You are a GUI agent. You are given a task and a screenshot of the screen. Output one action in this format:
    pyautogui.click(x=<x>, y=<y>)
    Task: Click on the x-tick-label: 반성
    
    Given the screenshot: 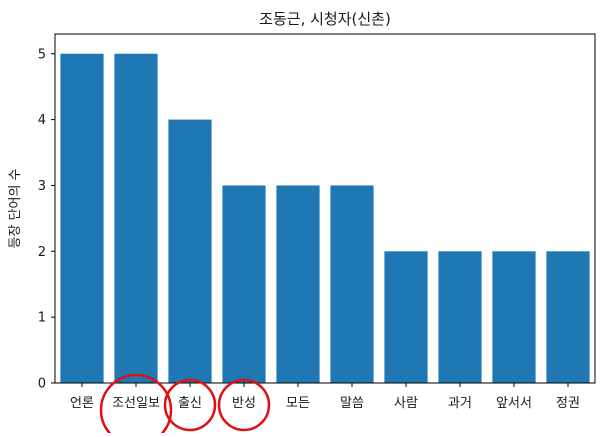 What is the action you would take?
    pyautogui.click(x=244, y=403)
    